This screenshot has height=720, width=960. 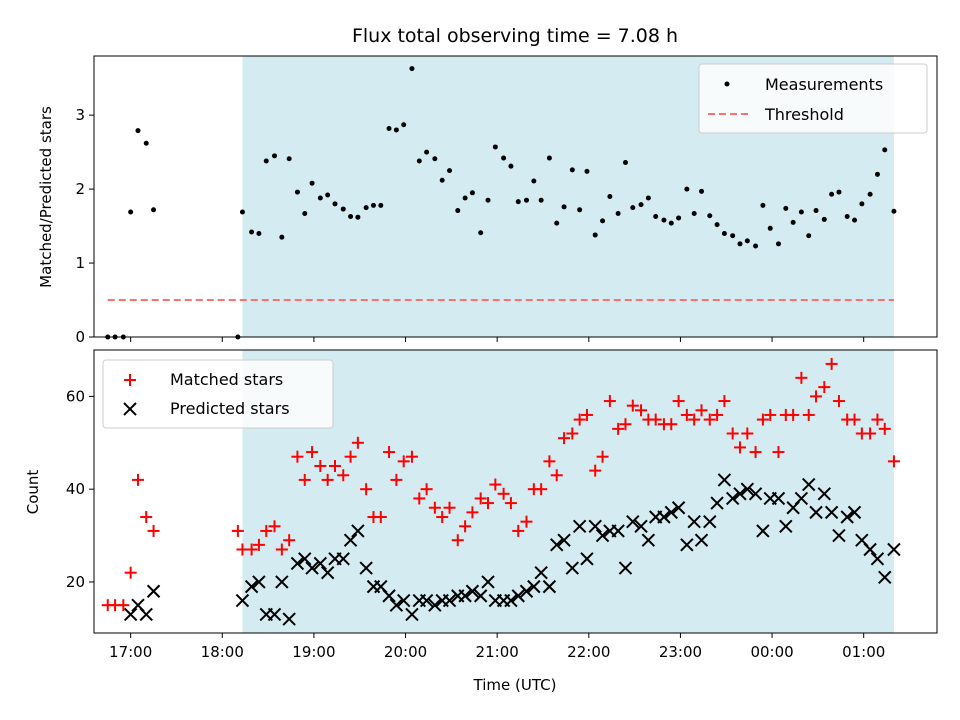 I want to click on x-tick-label: 22:00, so click(x=588, y=652).